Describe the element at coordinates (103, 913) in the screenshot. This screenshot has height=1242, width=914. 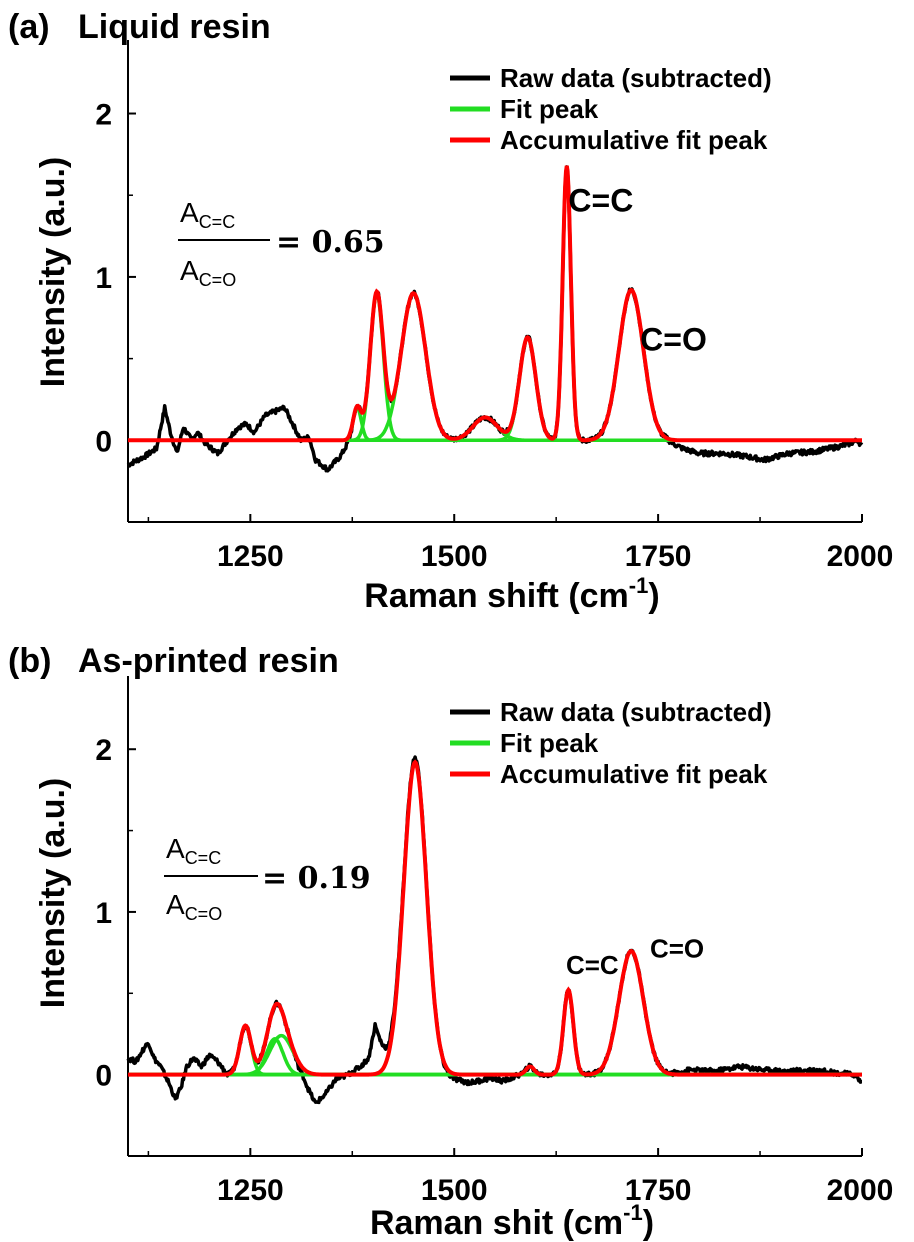
I see `panel-b-y-tick-label: 1` at that location.